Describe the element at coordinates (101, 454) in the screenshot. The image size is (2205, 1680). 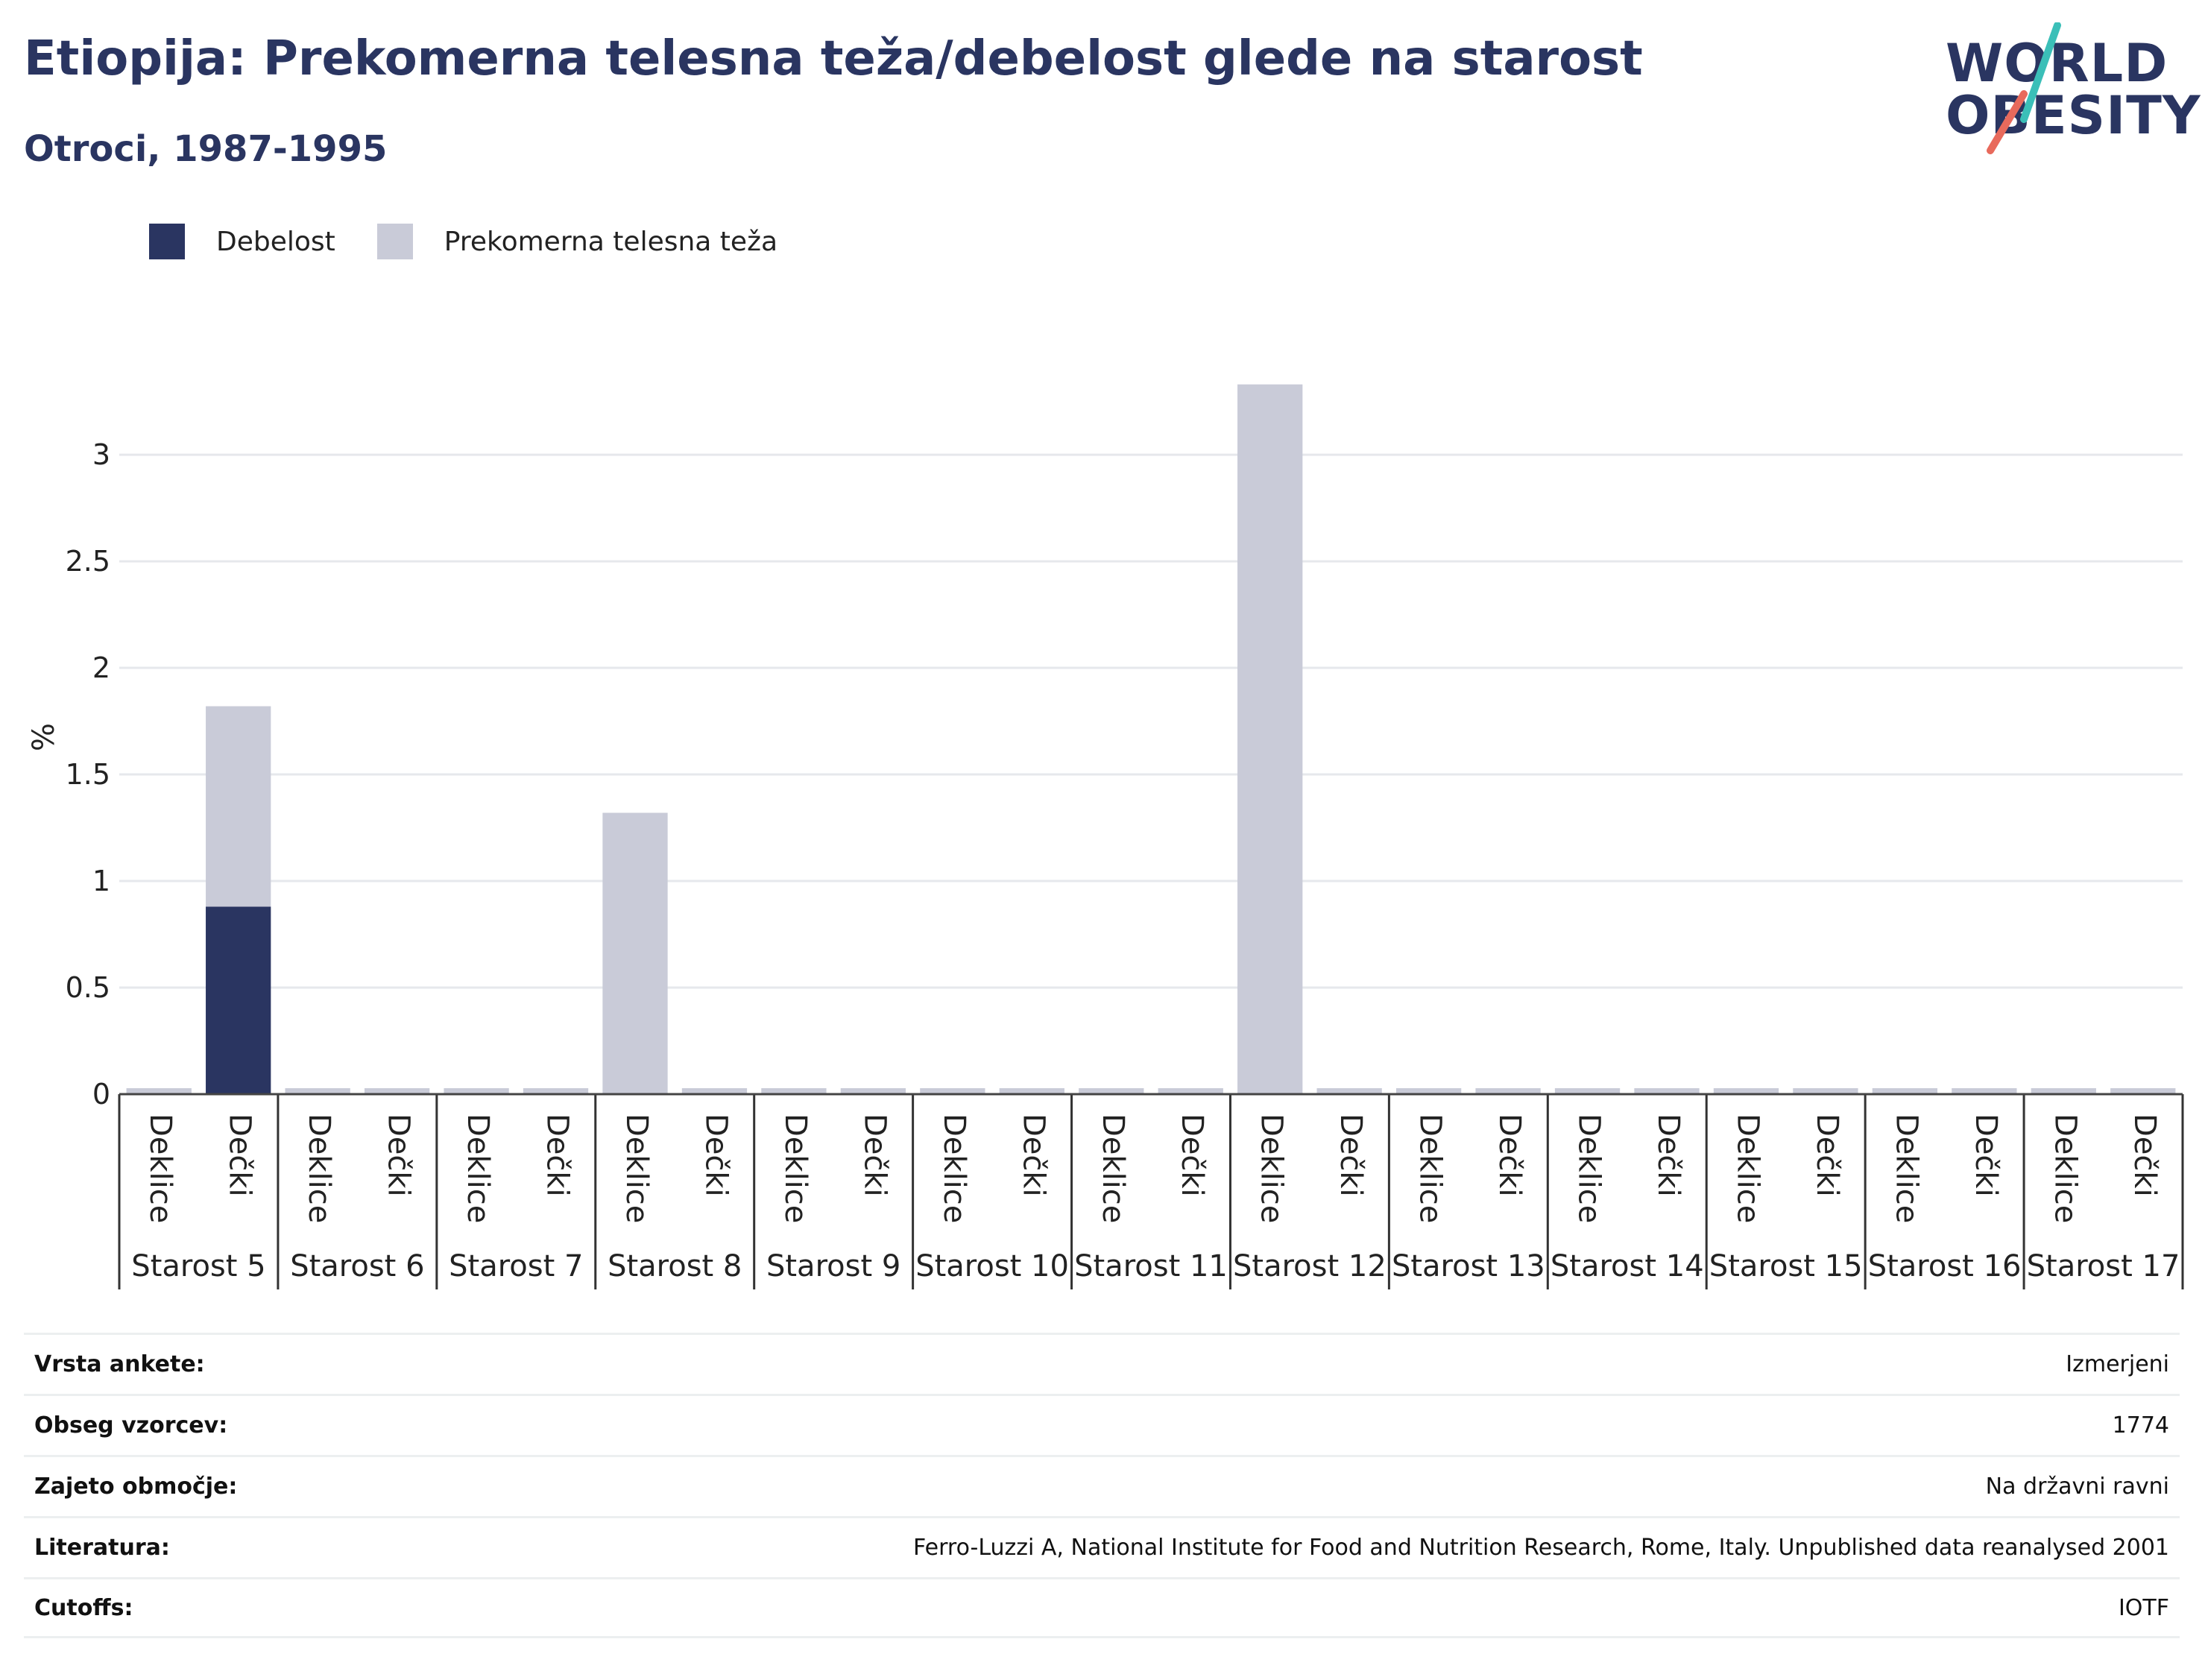
I see `y-tick-label: 3` at that location.